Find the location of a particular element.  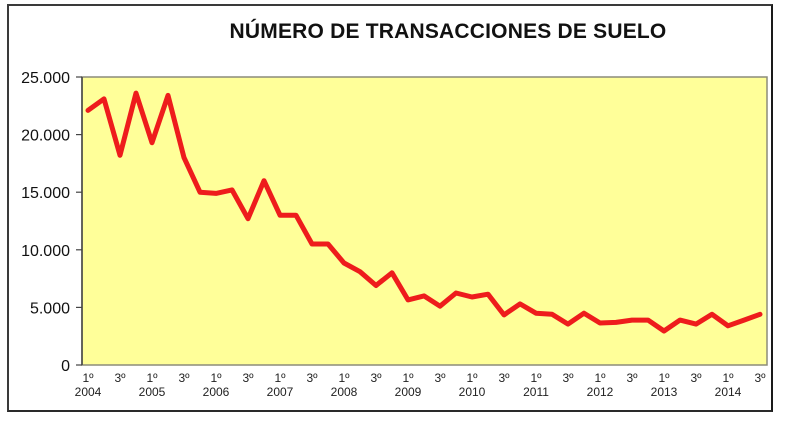

y-tick-label: 10.000 is located at coordinates (45, 251).